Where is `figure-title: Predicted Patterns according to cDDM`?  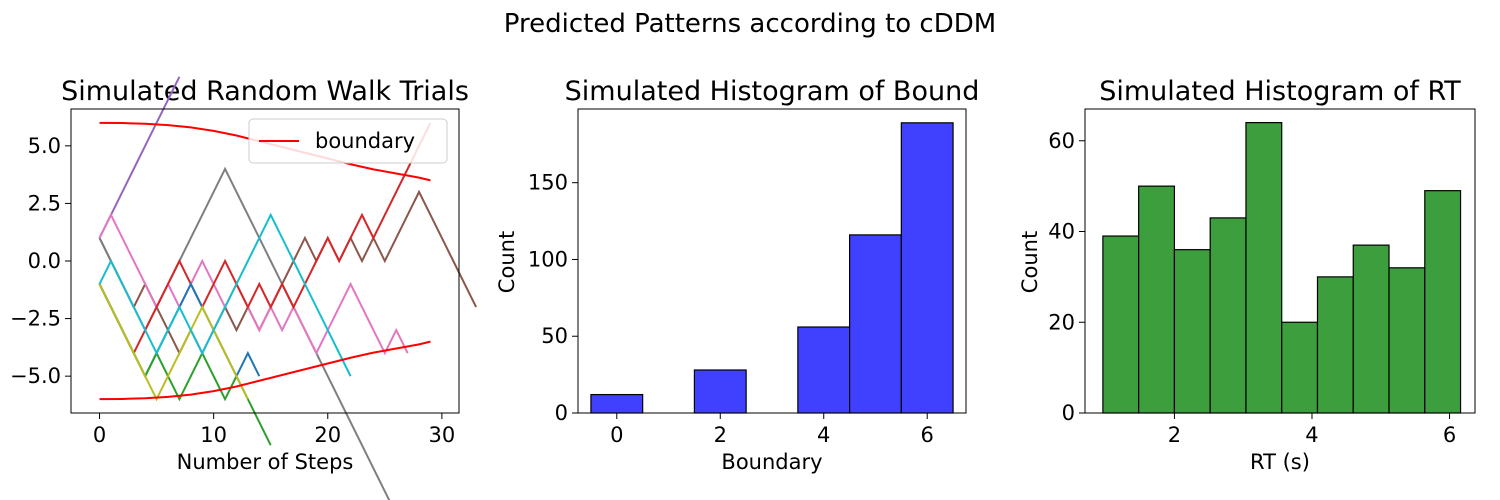 figure-title: Predicted Patterns according to cDDM is located at coordinates (750, 24).